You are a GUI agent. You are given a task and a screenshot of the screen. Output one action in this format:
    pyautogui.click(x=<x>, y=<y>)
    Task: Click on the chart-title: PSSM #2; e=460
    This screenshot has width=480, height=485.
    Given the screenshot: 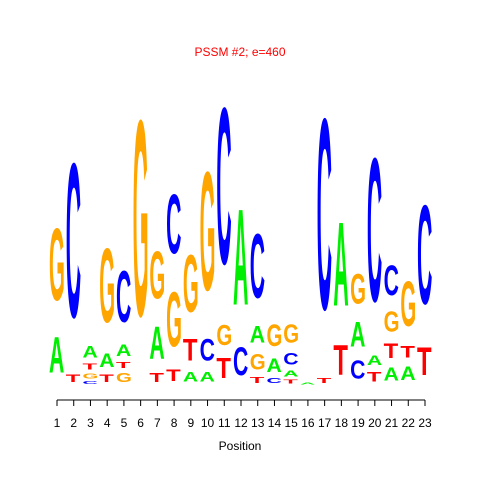 What is the action you would take?
    pyautogui.click(x=239, y=52)
    